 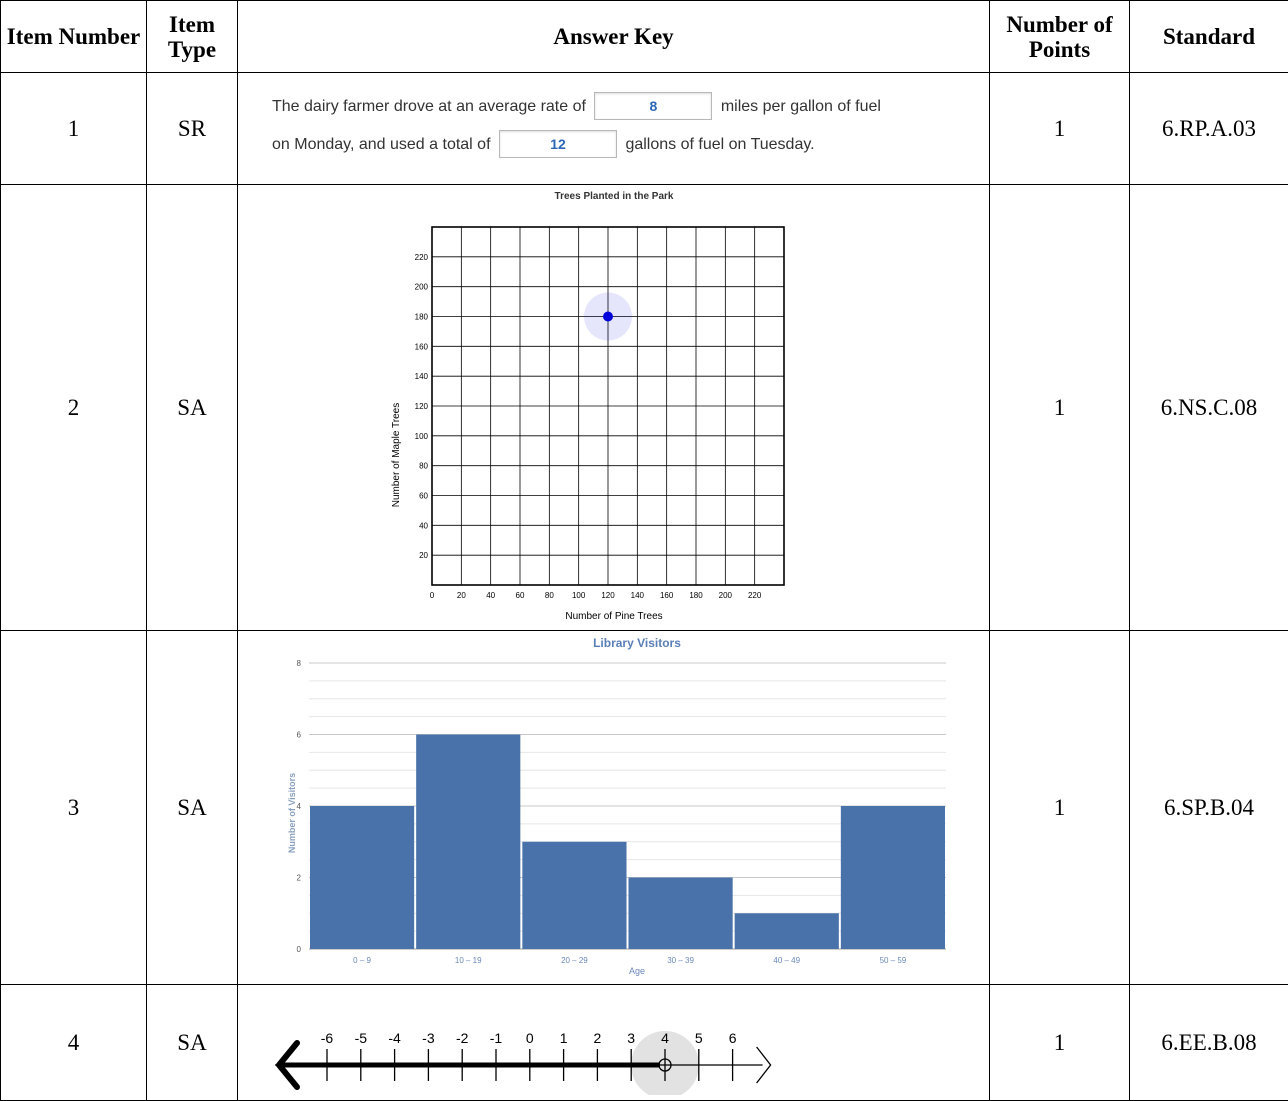 What do you see at coordinates (548, 595) in the screenshot?
I see `x-tick-label: 80` at bounding box center [548, 595].